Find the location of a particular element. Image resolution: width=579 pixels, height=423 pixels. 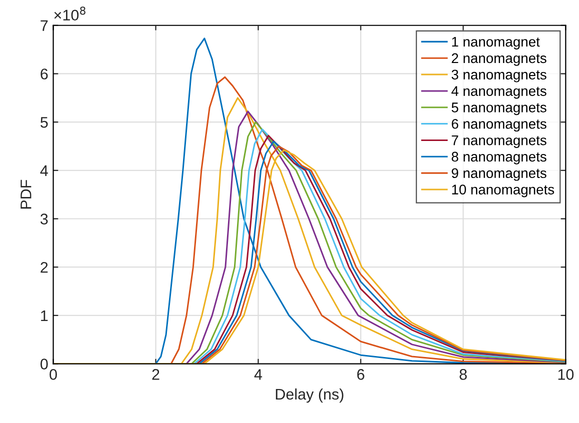

legend-label: 7 nanomagnets is located at coordinates (499, 142).